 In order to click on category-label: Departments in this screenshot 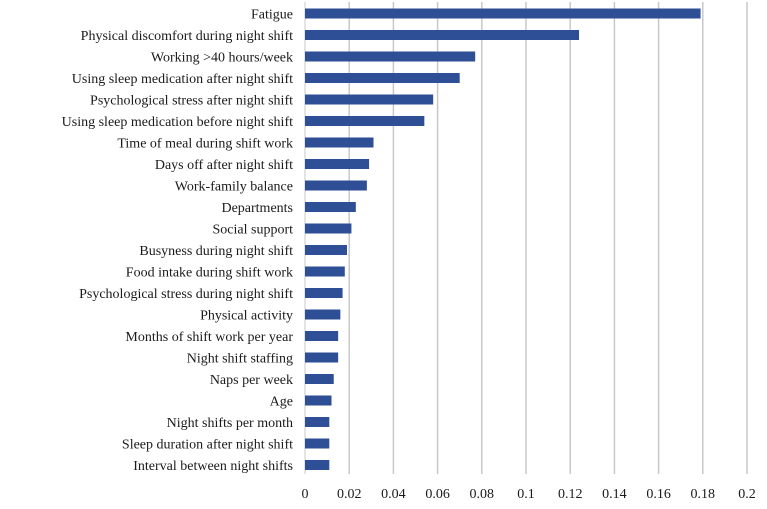, I will do `click(257, 208)`.